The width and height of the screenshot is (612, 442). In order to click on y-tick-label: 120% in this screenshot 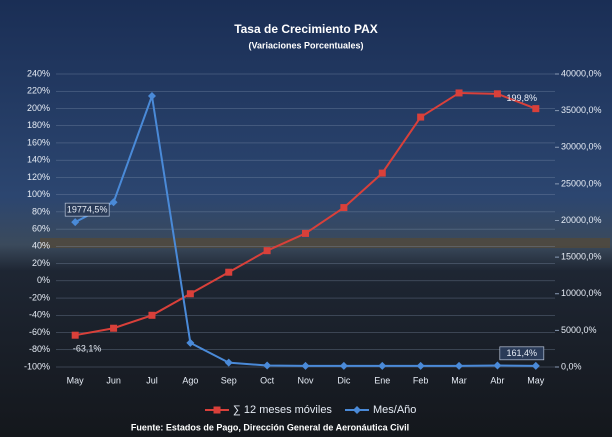, I will do `click(38, 177)`.